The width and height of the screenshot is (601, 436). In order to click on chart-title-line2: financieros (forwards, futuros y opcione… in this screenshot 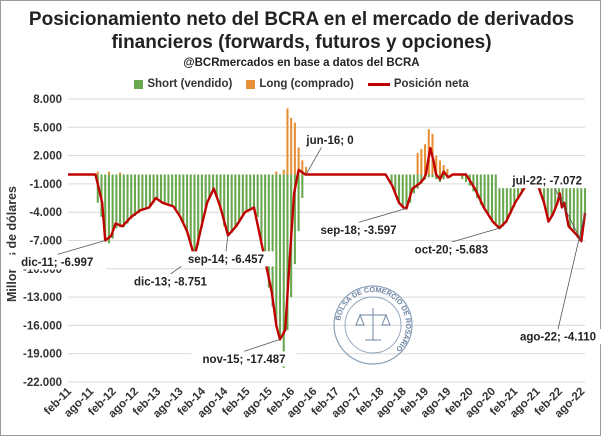, I will do `click(301, 42)`.